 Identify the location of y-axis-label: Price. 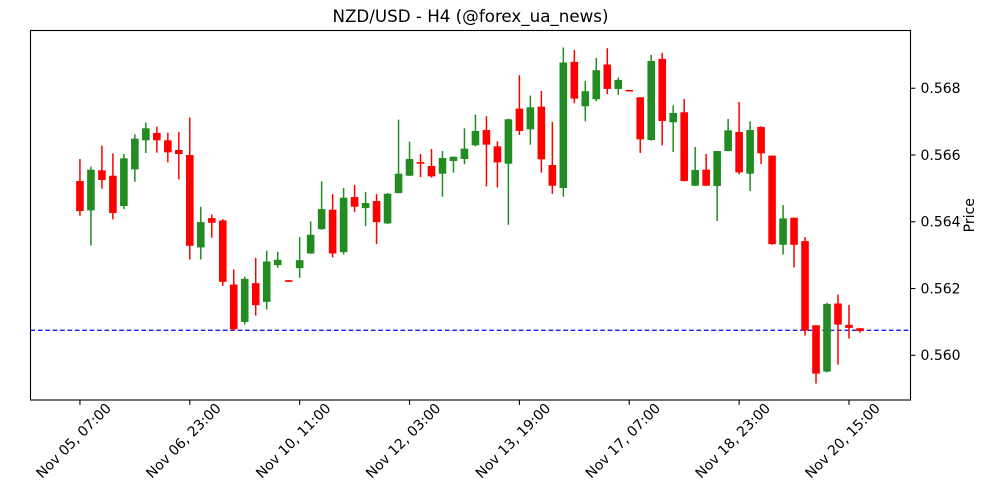
(970, 215).